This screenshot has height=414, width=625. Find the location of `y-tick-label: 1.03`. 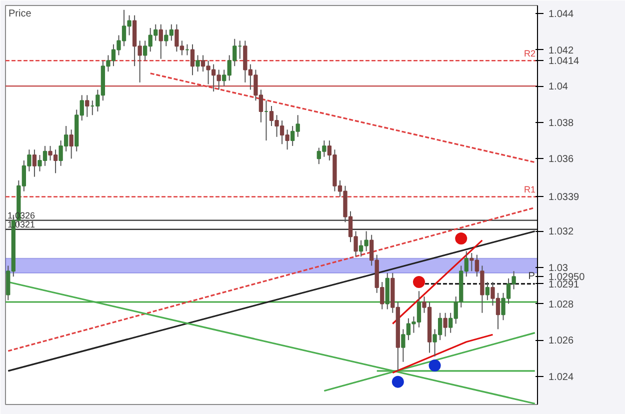

y-tick-label: 1.03 is located at coordinates (558, 268).